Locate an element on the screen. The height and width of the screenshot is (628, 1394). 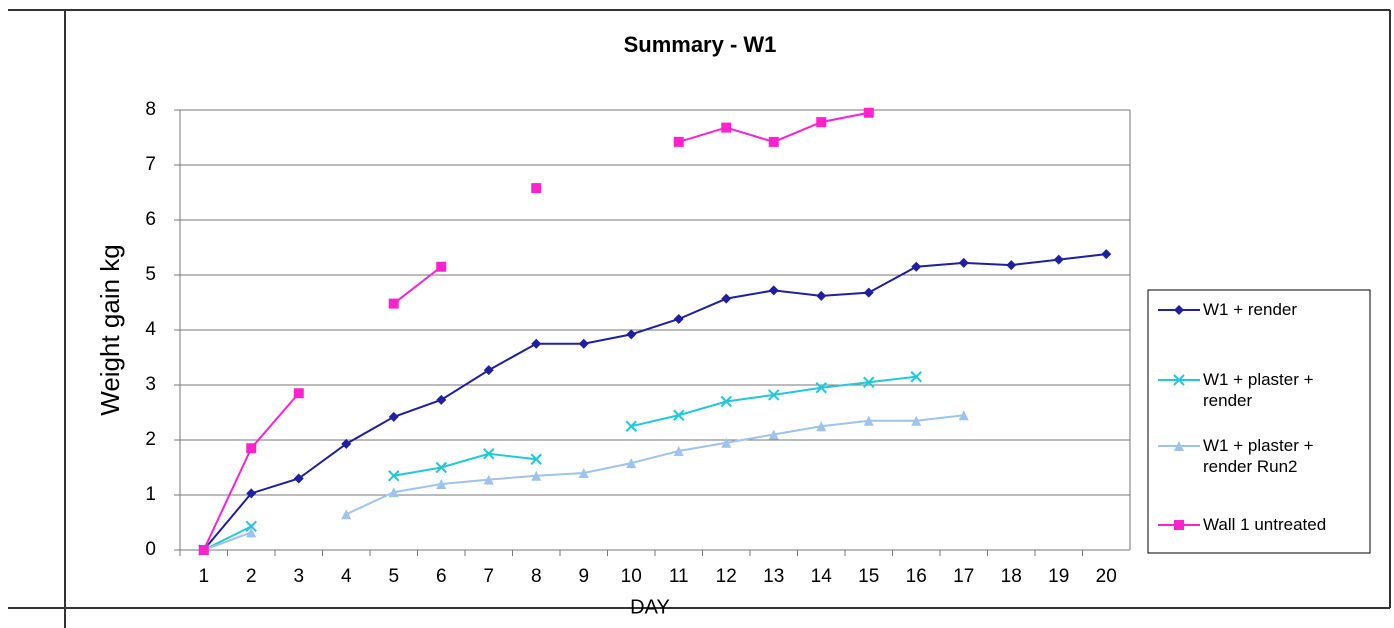
x-tick-label: 16 is located at coordinates (916, 576).